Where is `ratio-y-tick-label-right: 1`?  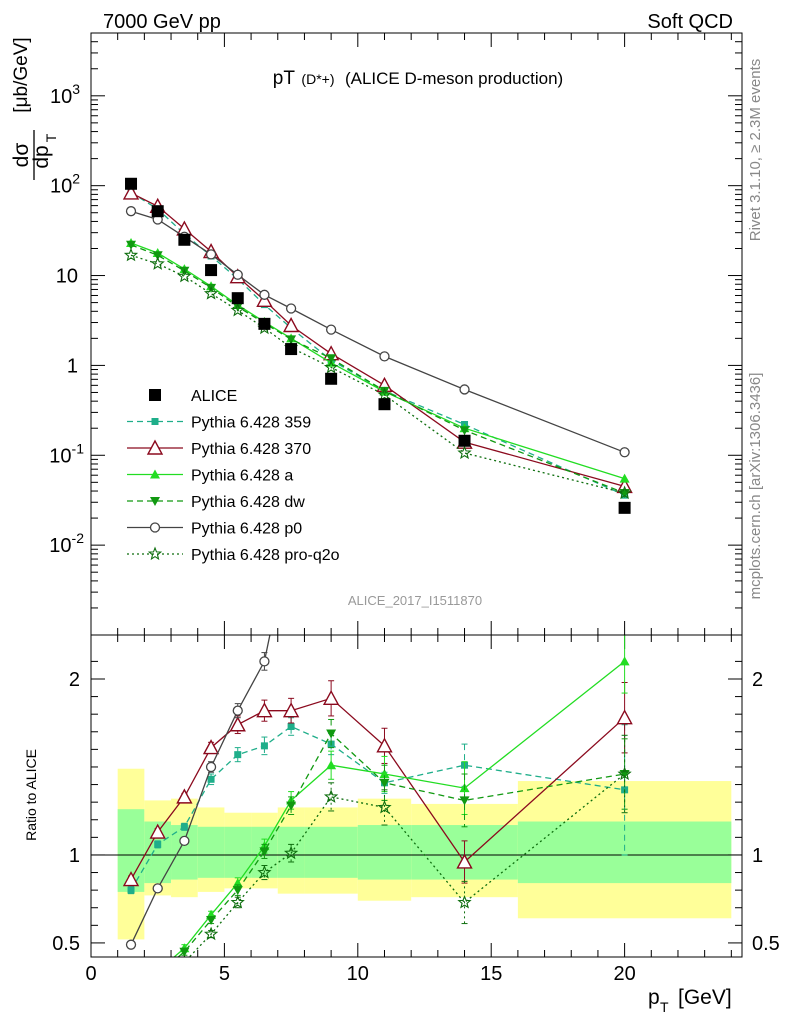
ratio-y-tick-label-right: 1 is located at coordinates (757, 856).